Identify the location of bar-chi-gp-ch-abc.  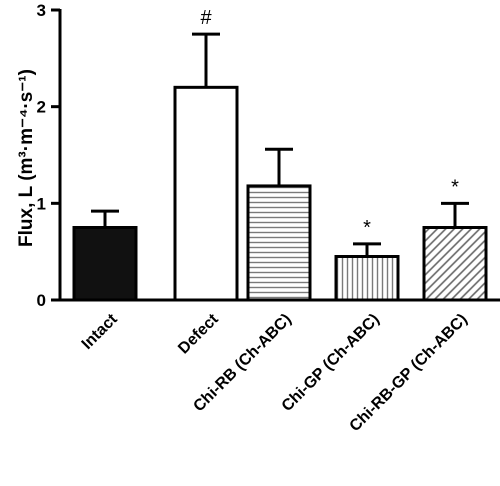
(367, 278).